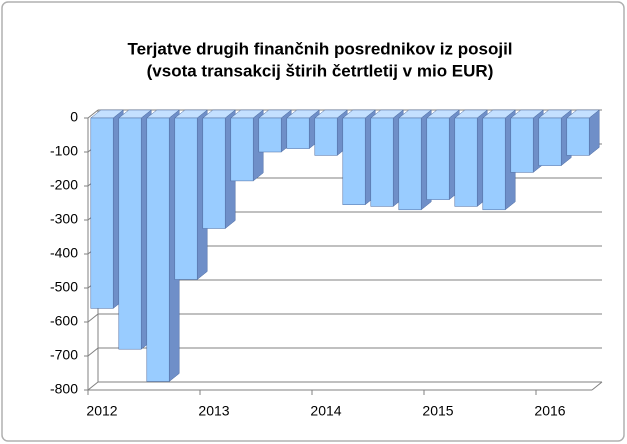 This screenshot has width=627, height=444. I want to click on y-tick-label: -600, so click(64, 321).